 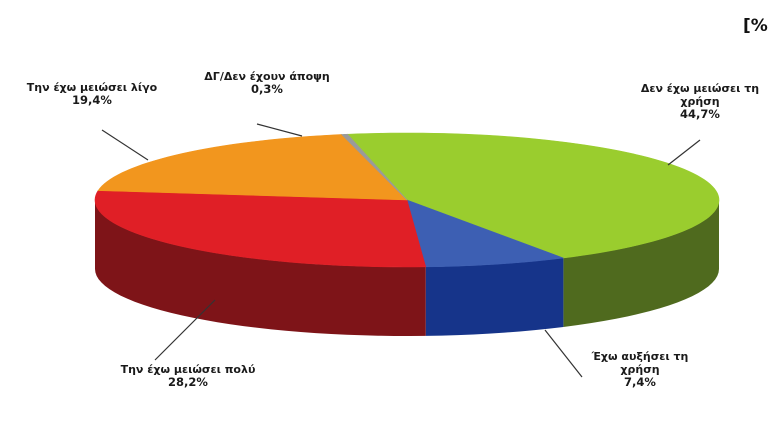 What do you see at coordinates (188, 382) in the screenshot?
I see `slice-value-2: 28,2%` at bounding box center [188, 382].